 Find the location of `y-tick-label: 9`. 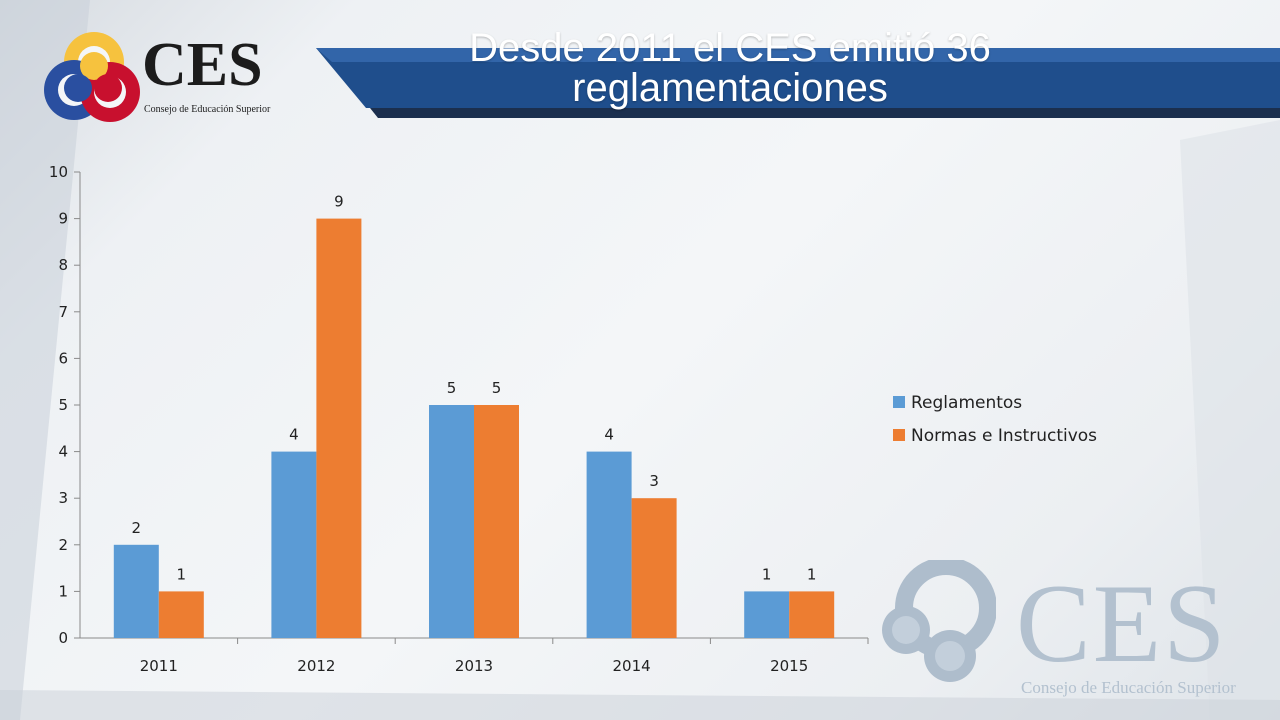

y-tick-label: 9 is located at coordinates (63, 219).